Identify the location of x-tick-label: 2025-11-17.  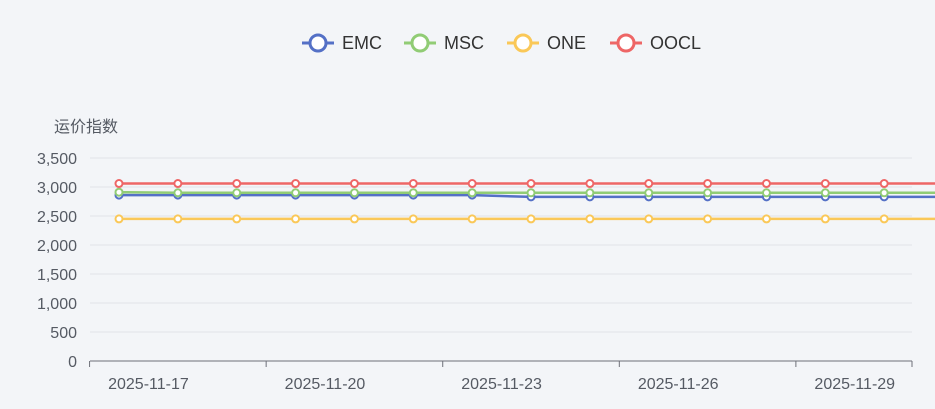
(148, 384).